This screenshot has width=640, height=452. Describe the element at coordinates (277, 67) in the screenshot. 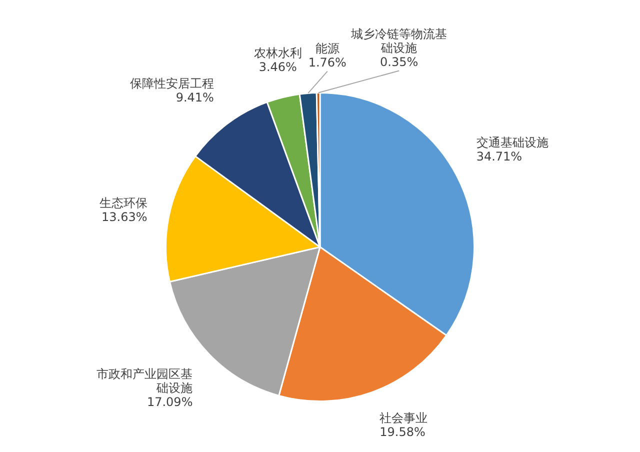

I see `data-label: 3.46%` at that location.